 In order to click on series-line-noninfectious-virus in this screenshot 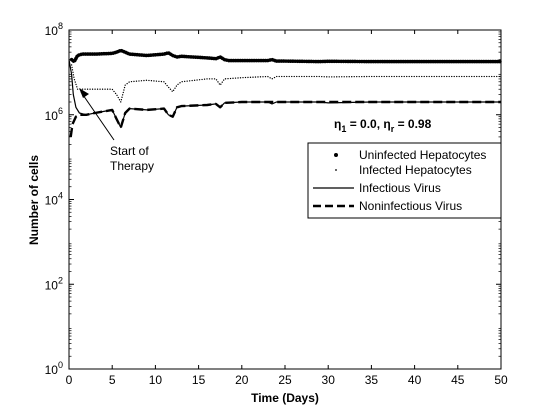, I will do `click(285, 119)`.